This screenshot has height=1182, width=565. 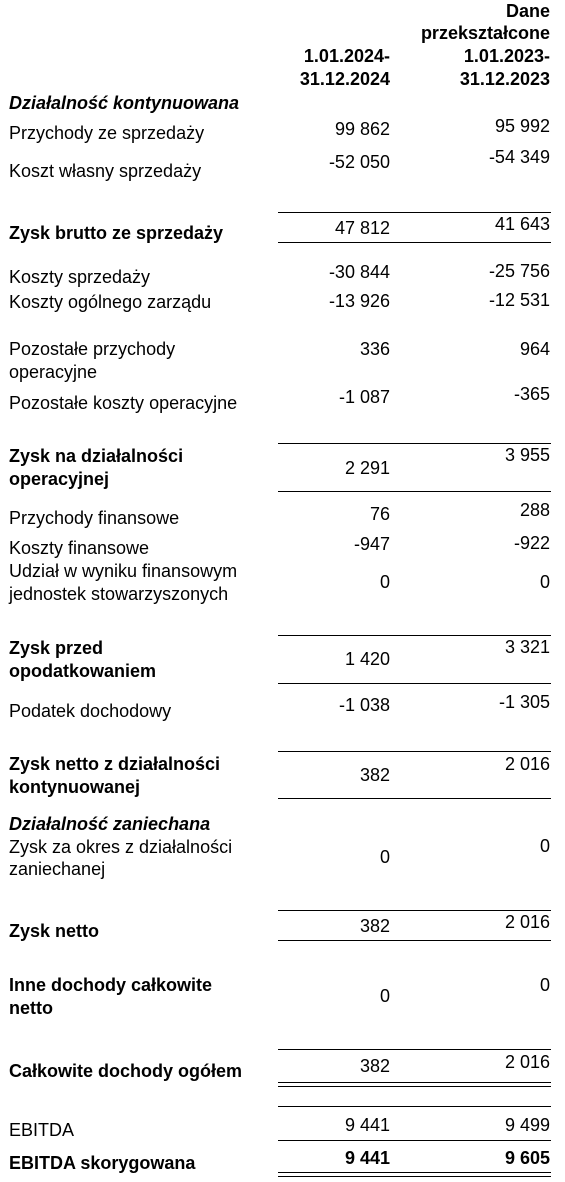 I want to click on row-ebitda-adjusted-2024: 9 441, so click(x=367, y=1158).